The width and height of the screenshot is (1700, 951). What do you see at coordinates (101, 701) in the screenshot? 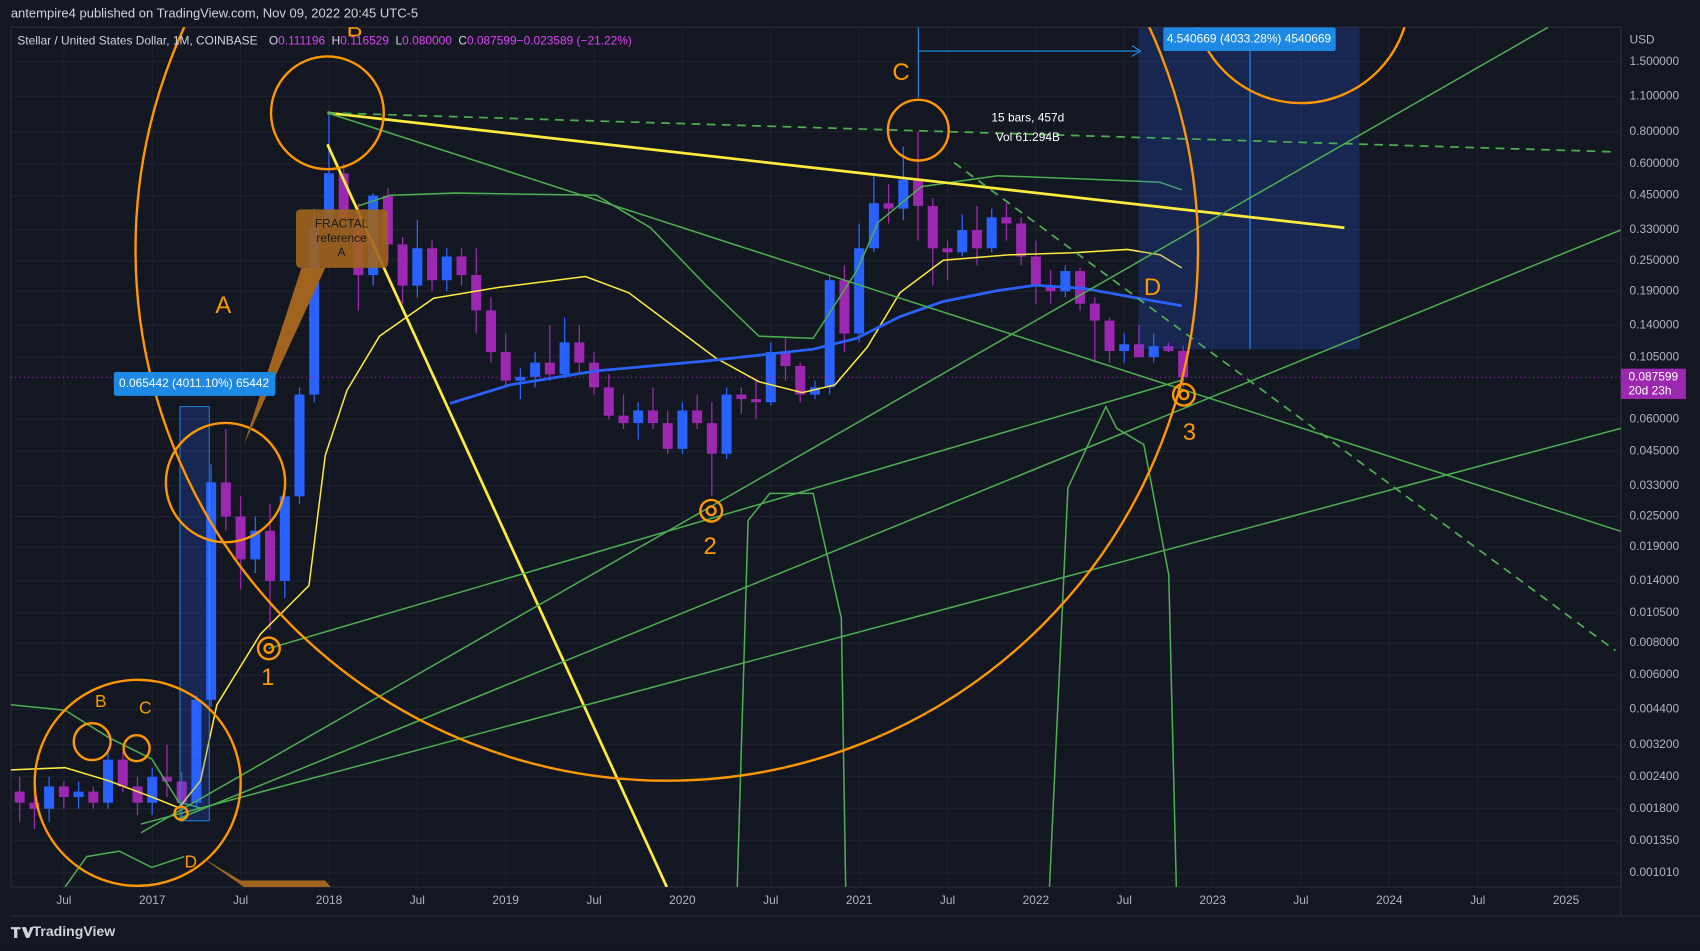
I see `wave-label: B` at bounding box center [101, 701].